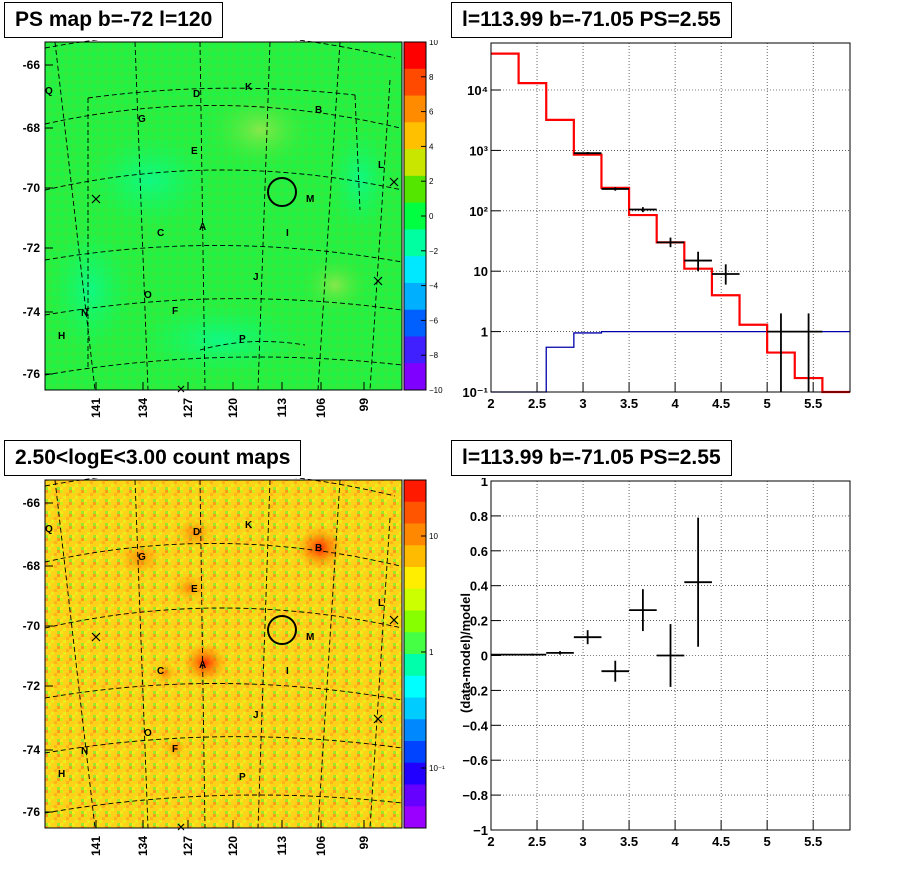 Image resolution: width=898 pixels, height=875 pixels. I want to click on colorbar-label: −10, so click(436, 390).